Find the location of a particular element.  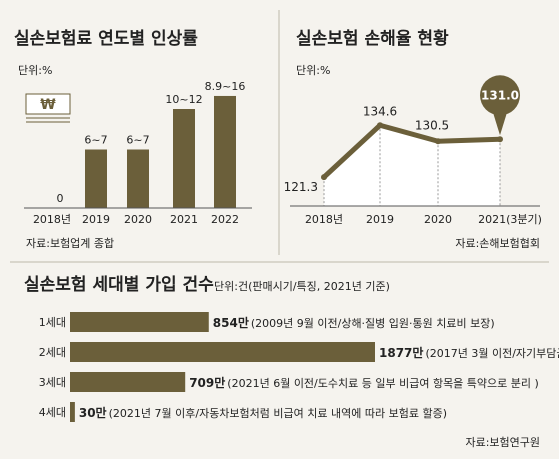

chart3-note: (2017년 3월 이전/자기부담금 도입 ) is located at coordinates (492, 353).